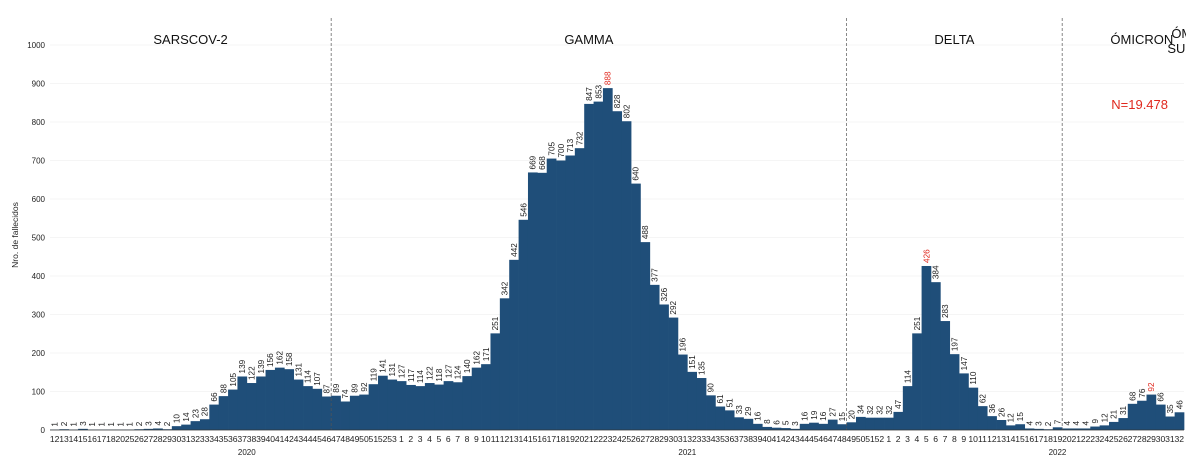  Describe the element at coordinates (1048, 423) in the screenshot. I see `data-label: 2` at that location.